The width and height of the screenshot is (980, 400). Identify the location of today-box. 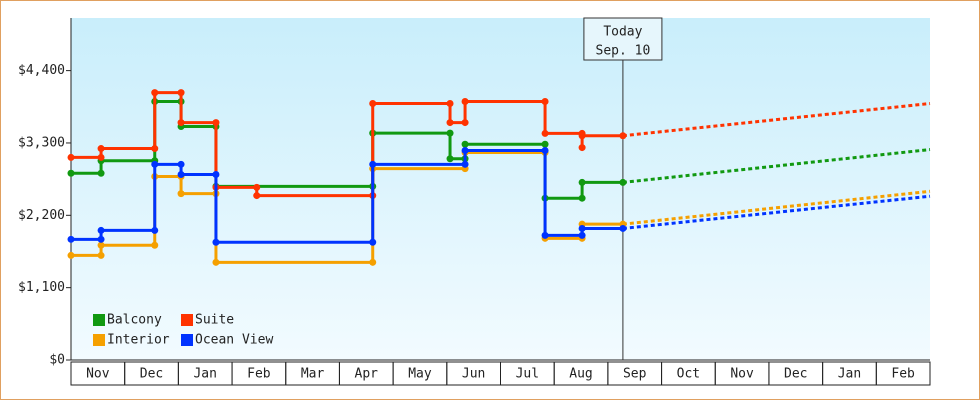
(623, 39).